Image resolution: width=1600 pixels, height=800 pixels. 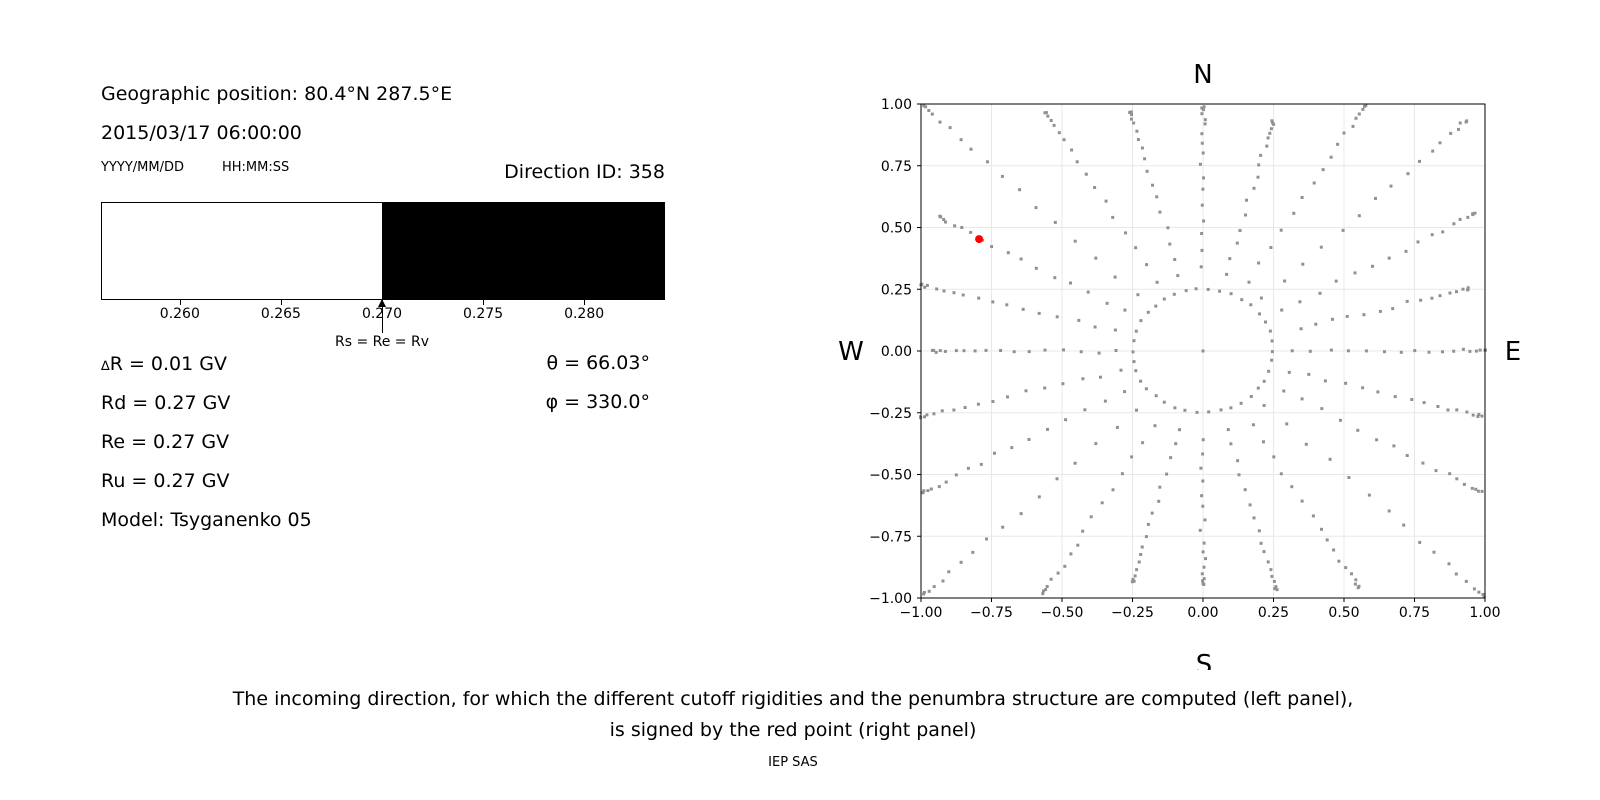 I want to click on datetime-text: 2015/03/17 06:00:00, so click(x=201, y=133).